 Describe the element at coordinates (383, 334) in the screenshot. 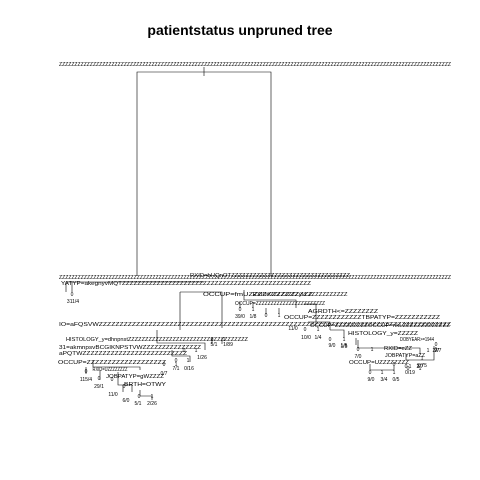

I see `split-label: HISTOLOGY_y=ZZZZZ` at that location.